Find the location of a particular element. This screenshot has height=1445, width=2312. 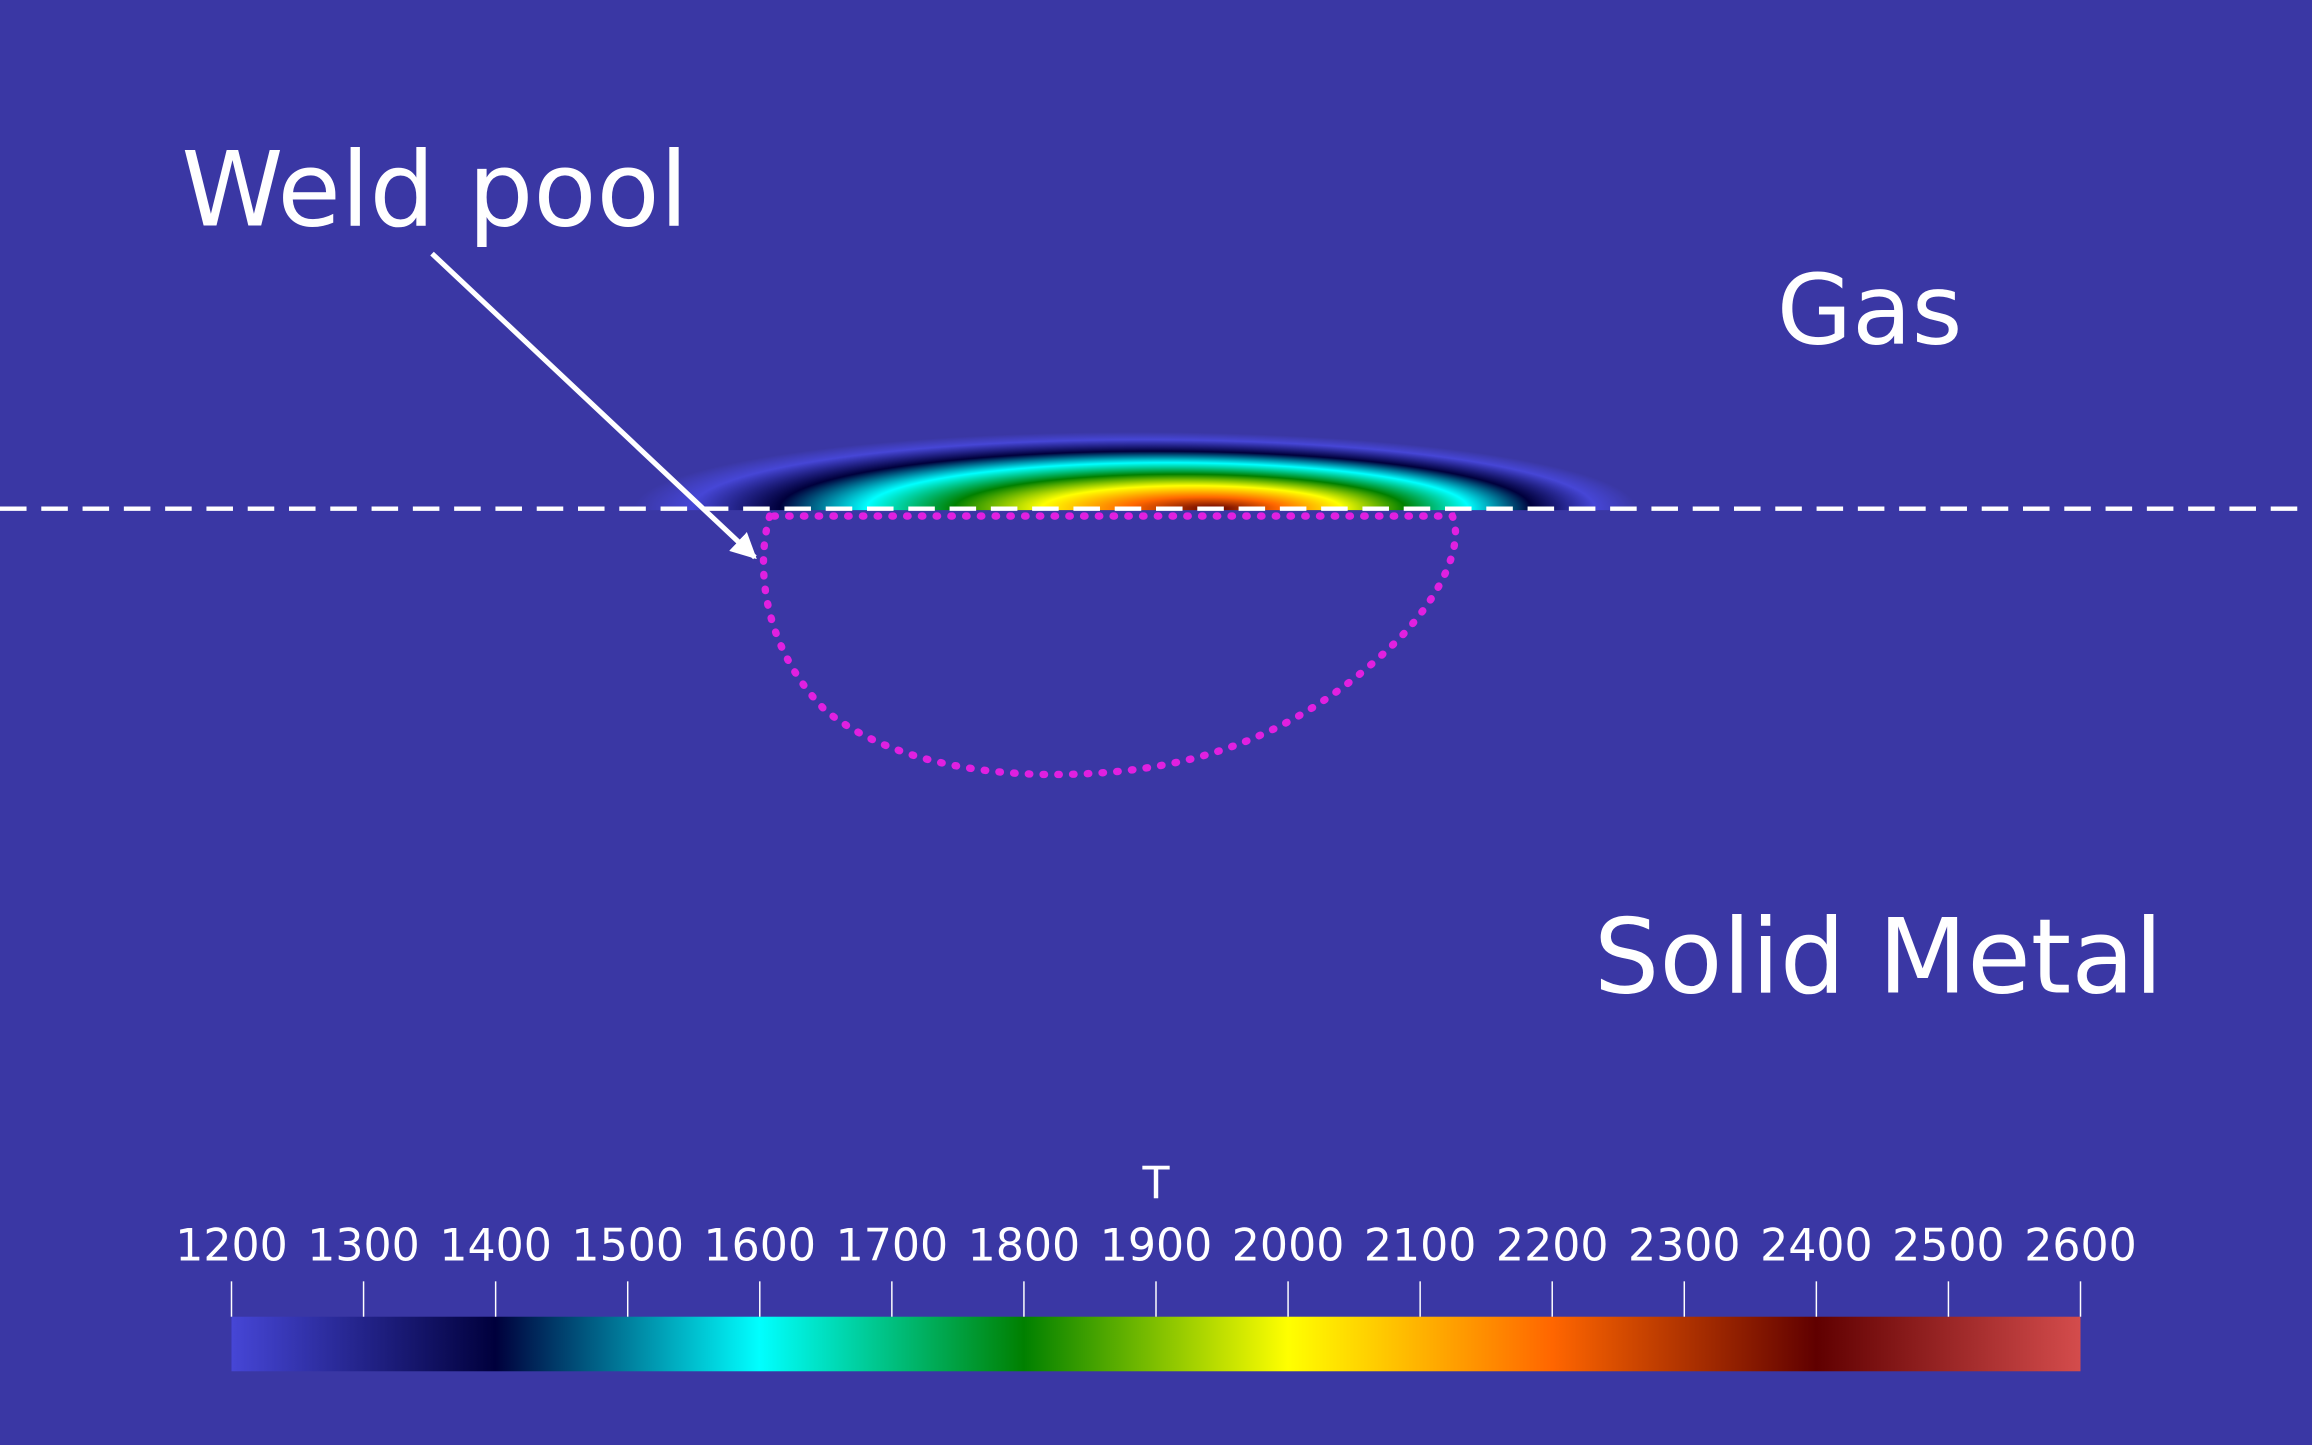

tick-label: 2200 is located at coordinates (1552, 1246).